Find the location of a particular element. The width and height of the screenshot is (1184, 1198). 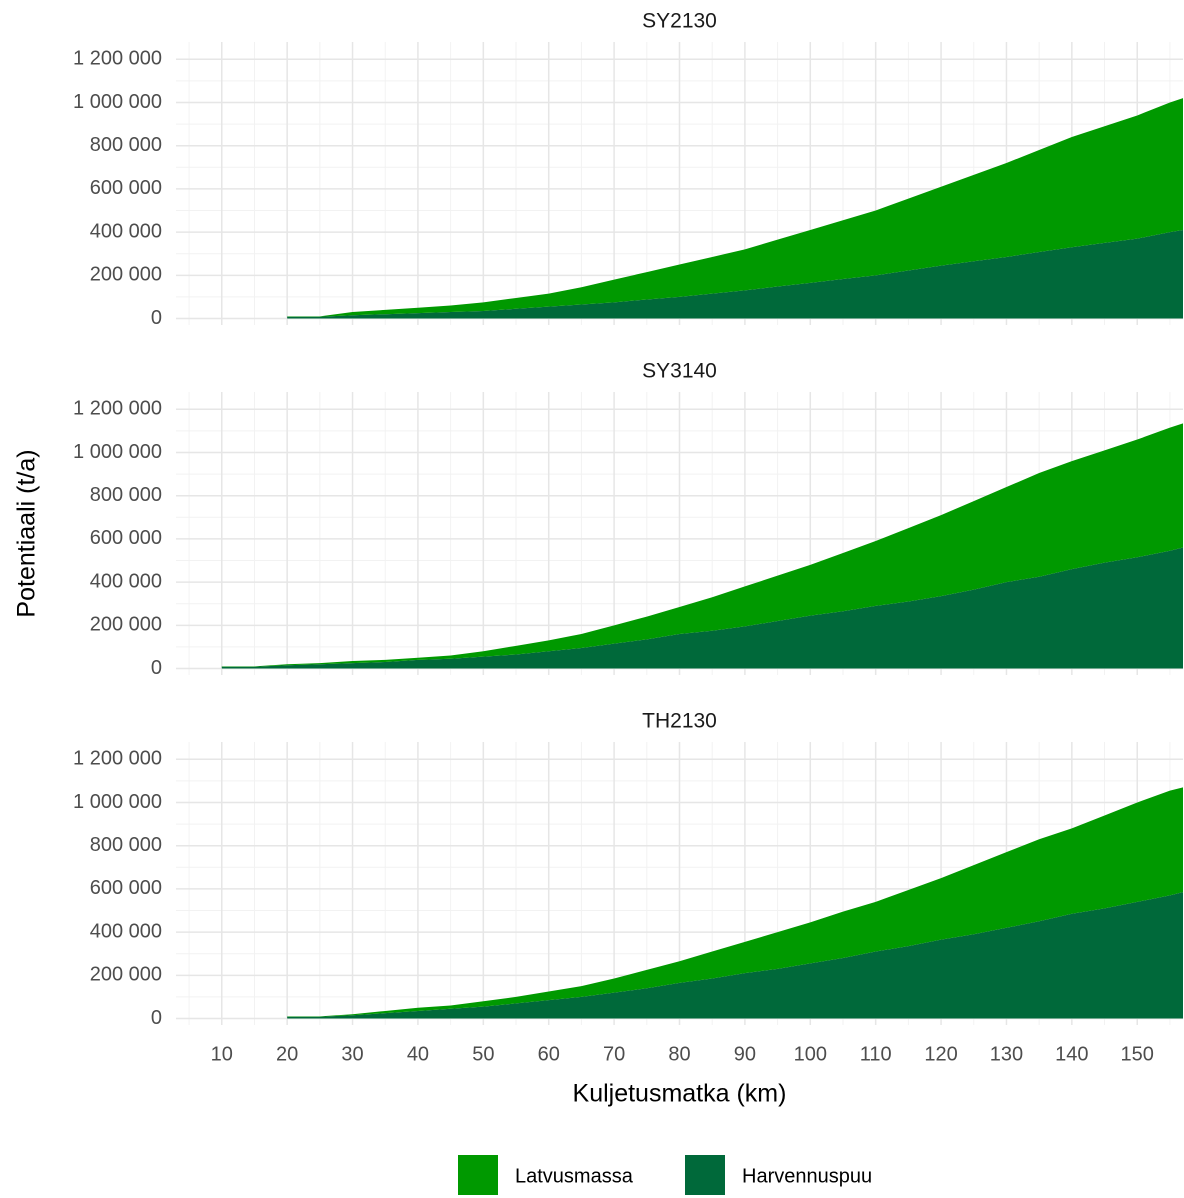

x-tick-label: 140 is located at coordinates (1071, 1054).